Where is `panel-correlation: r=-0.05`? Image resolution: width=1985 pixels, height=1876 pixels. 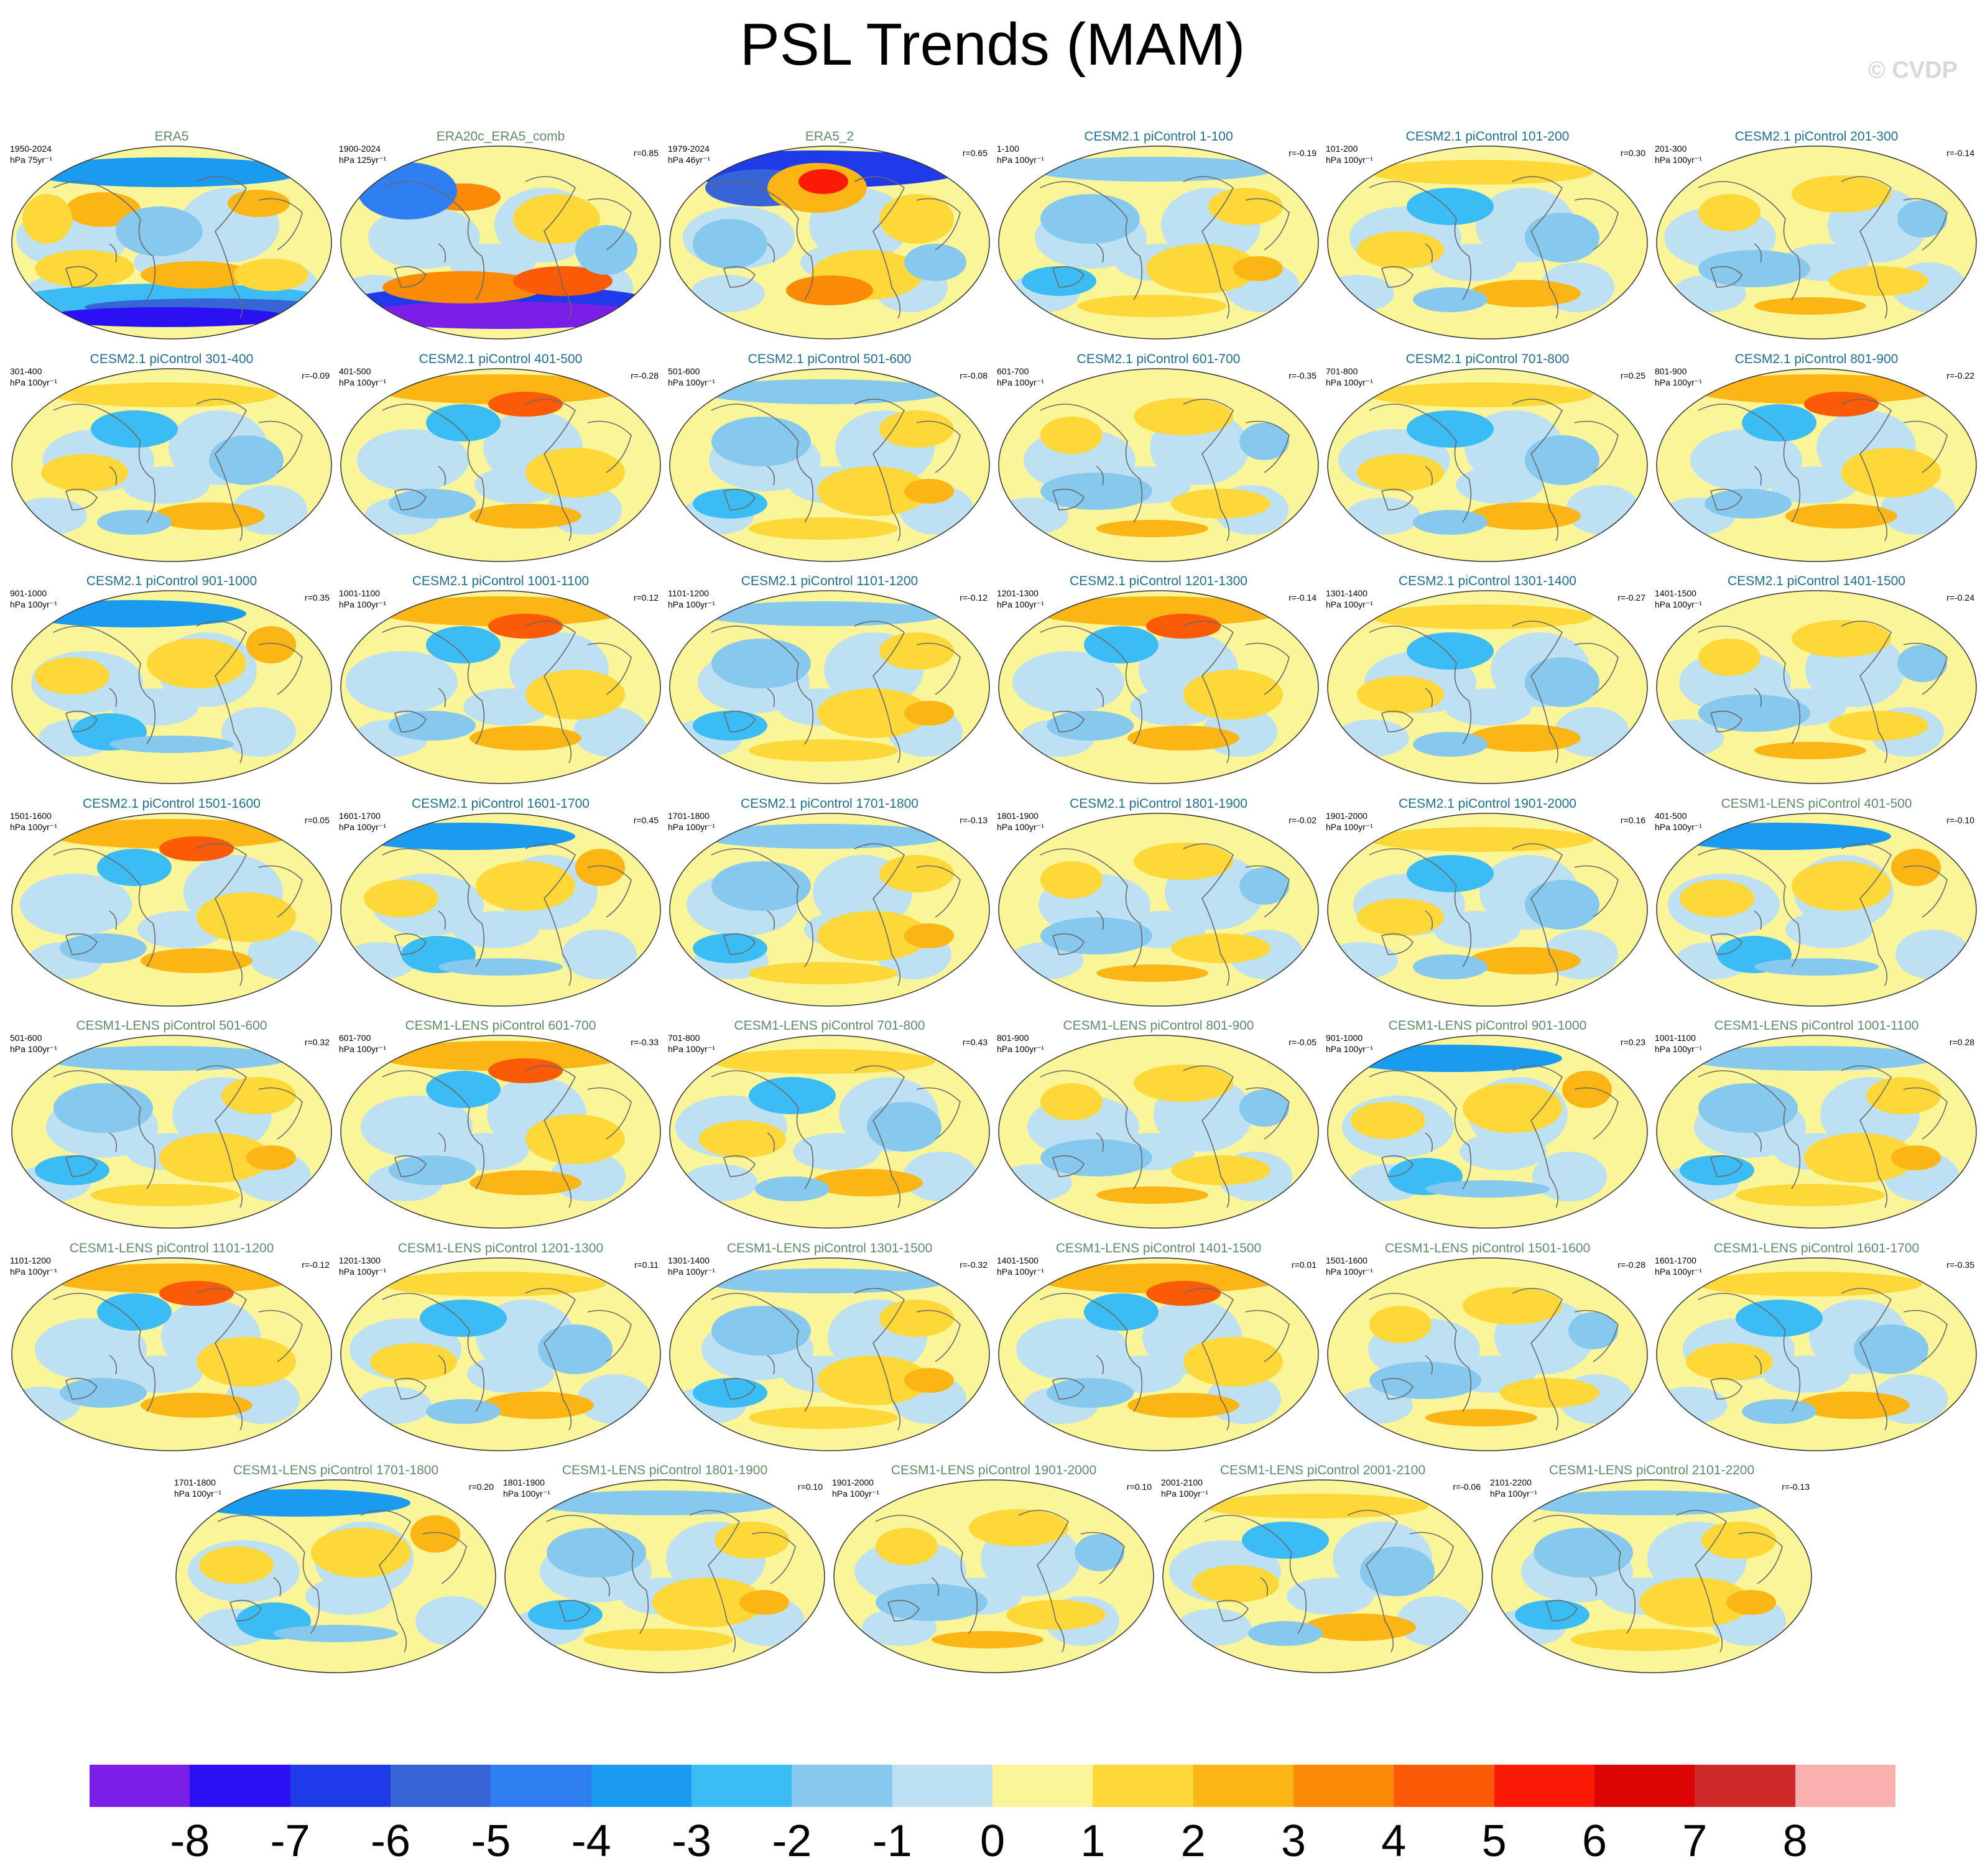 panel-correlation: r=-0.05 is located at coordinates (1302, 1042).